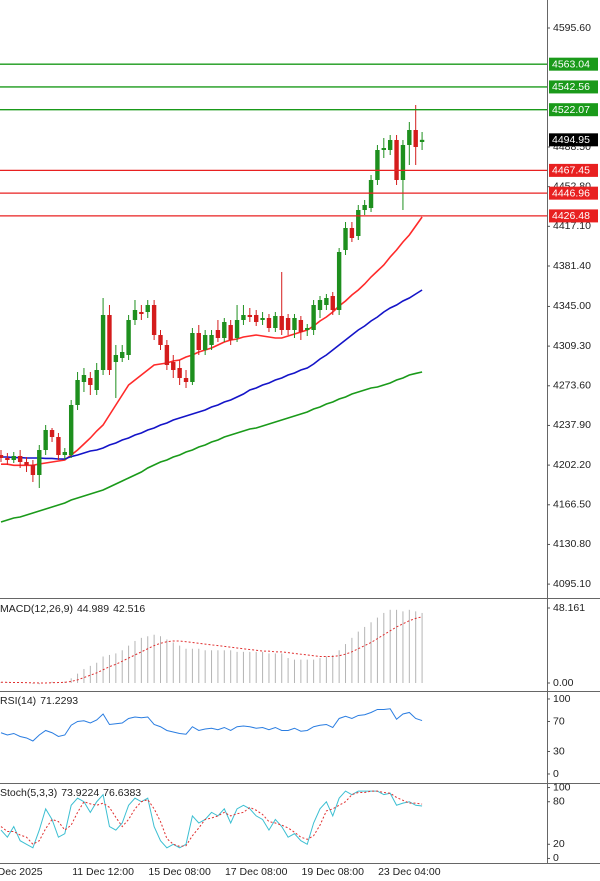  I want to click on last-price-box, so click(573, 140).